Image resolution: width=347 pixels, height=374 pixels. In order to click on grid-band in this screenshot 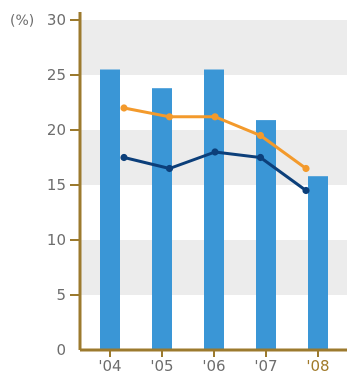, I will do `click(213, 47)`.